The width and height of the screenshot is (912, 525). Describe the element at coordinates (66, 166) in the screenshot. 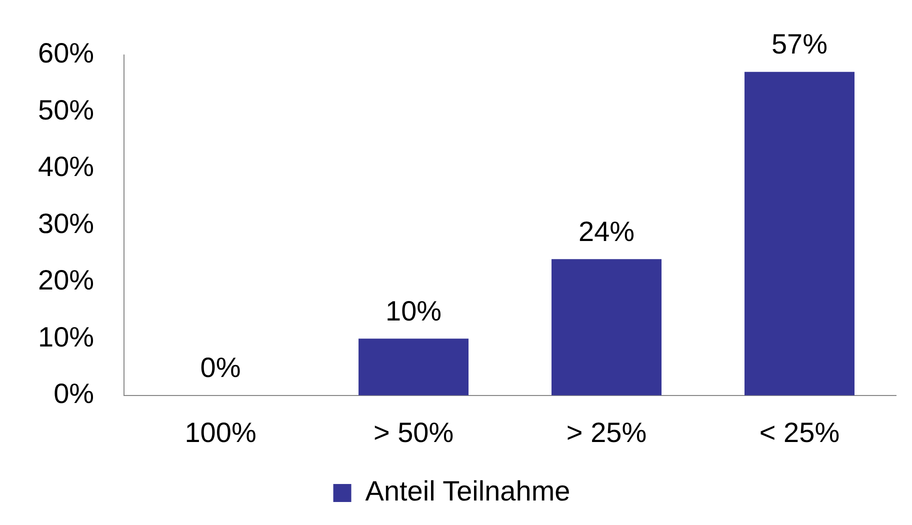

I see `y-tick-label: 40%` at that location.